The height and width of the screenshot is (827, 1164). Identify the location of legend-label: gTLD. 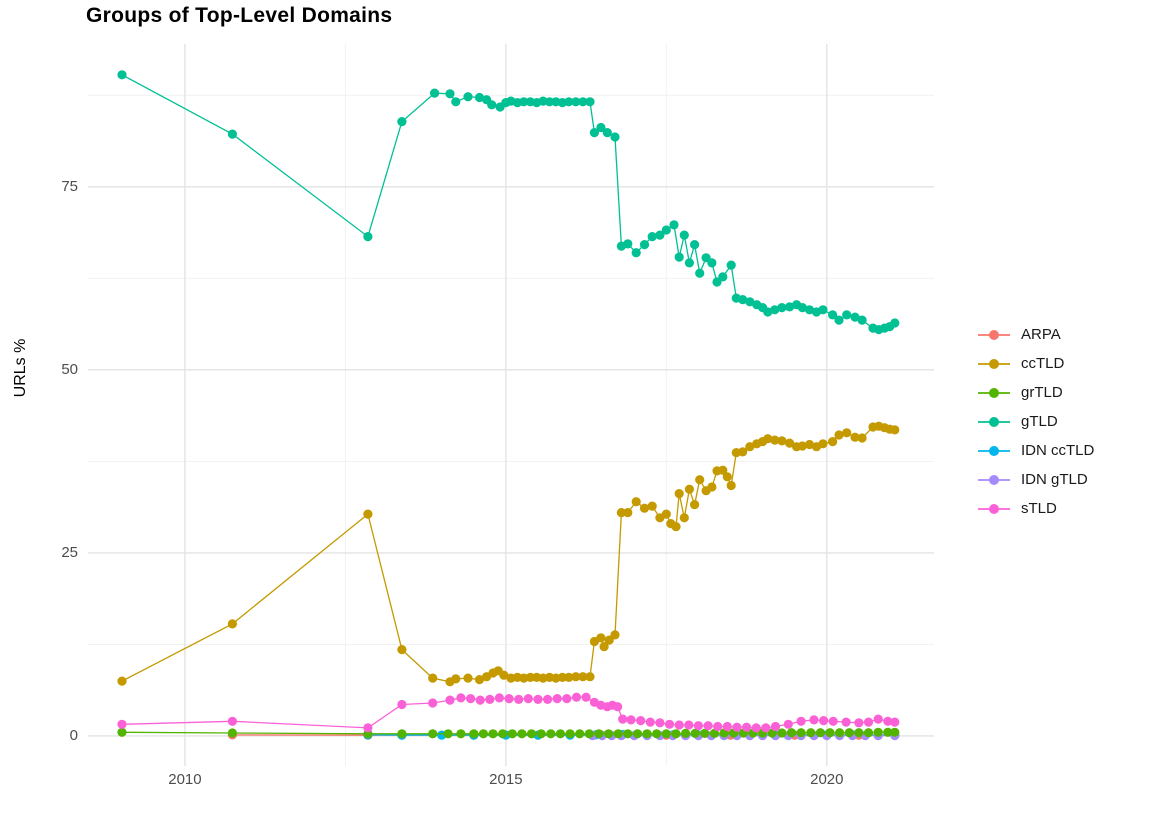
(1039, 421).